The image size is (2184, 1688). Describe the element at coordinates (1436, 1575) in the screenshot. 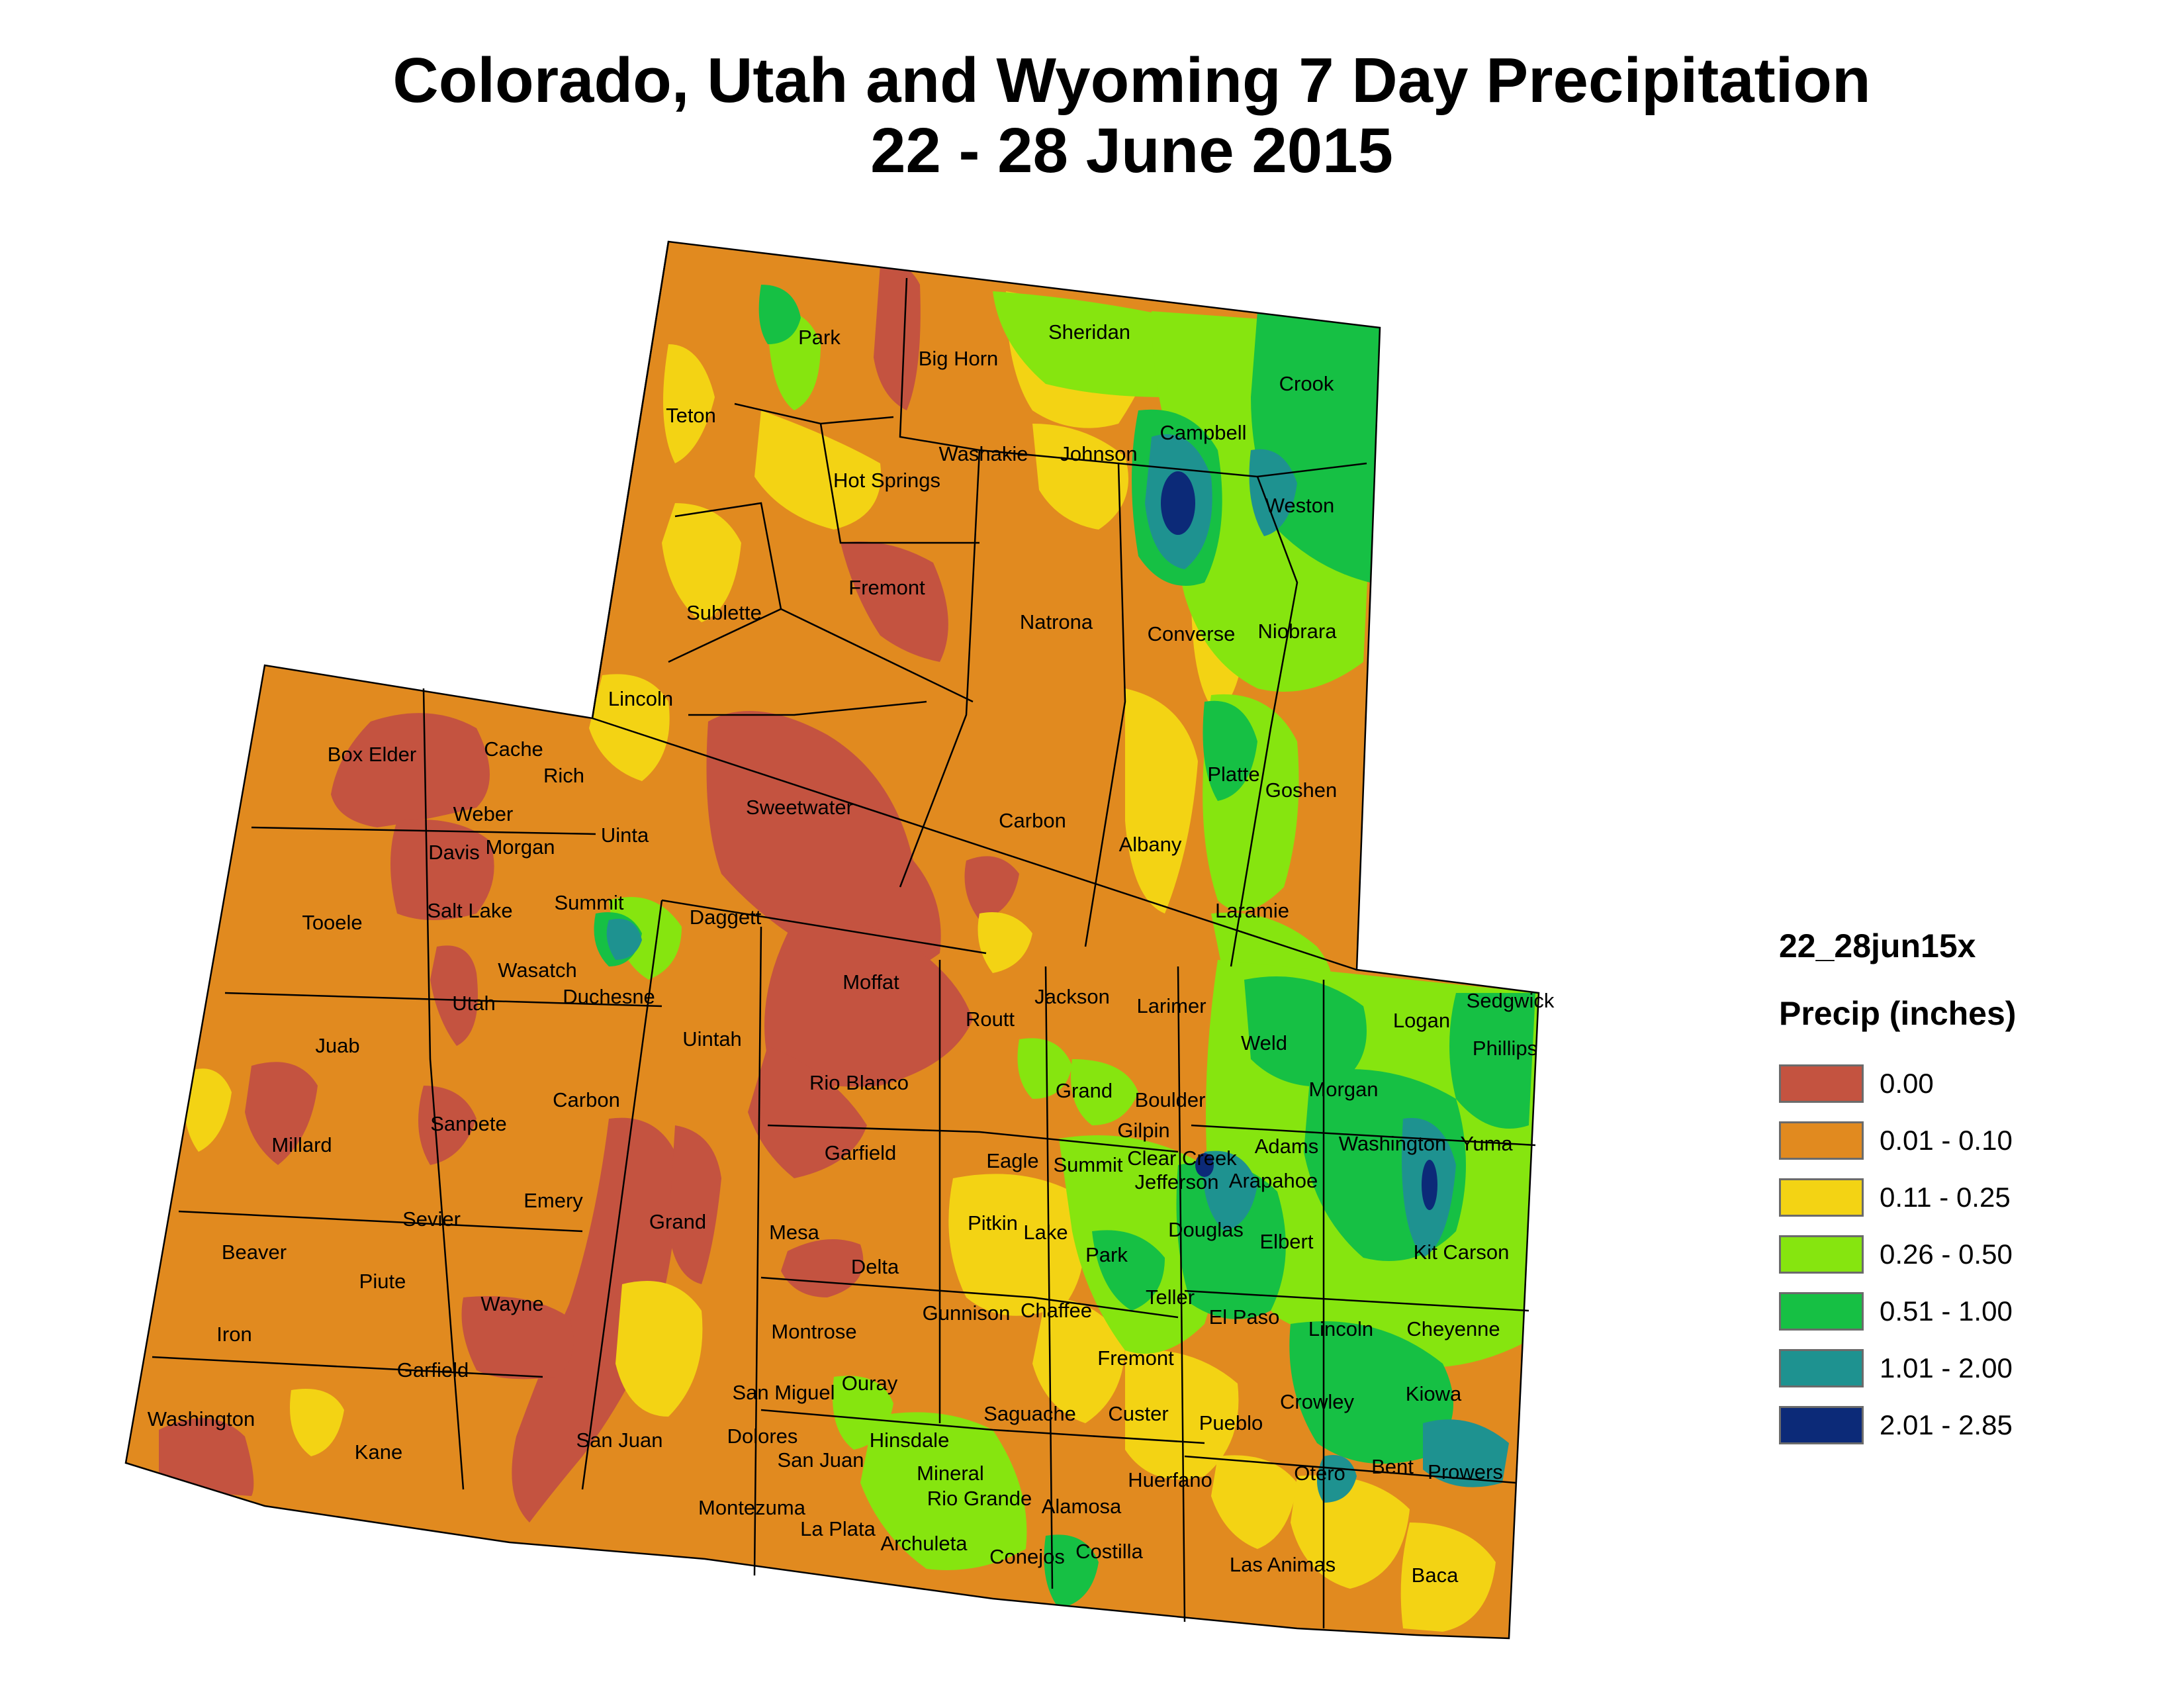

I see `county-label: Baca` at that location.